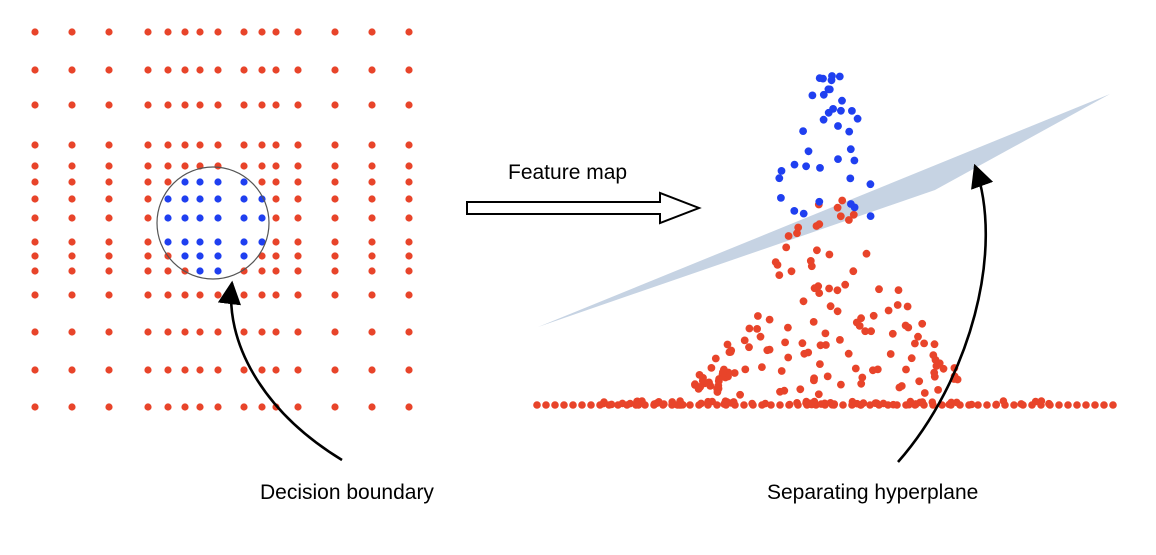 Image resolution: width=1156 pixels, height=555 pixels. I want to click on feature-map-label: Feature map, so click(567, 172).